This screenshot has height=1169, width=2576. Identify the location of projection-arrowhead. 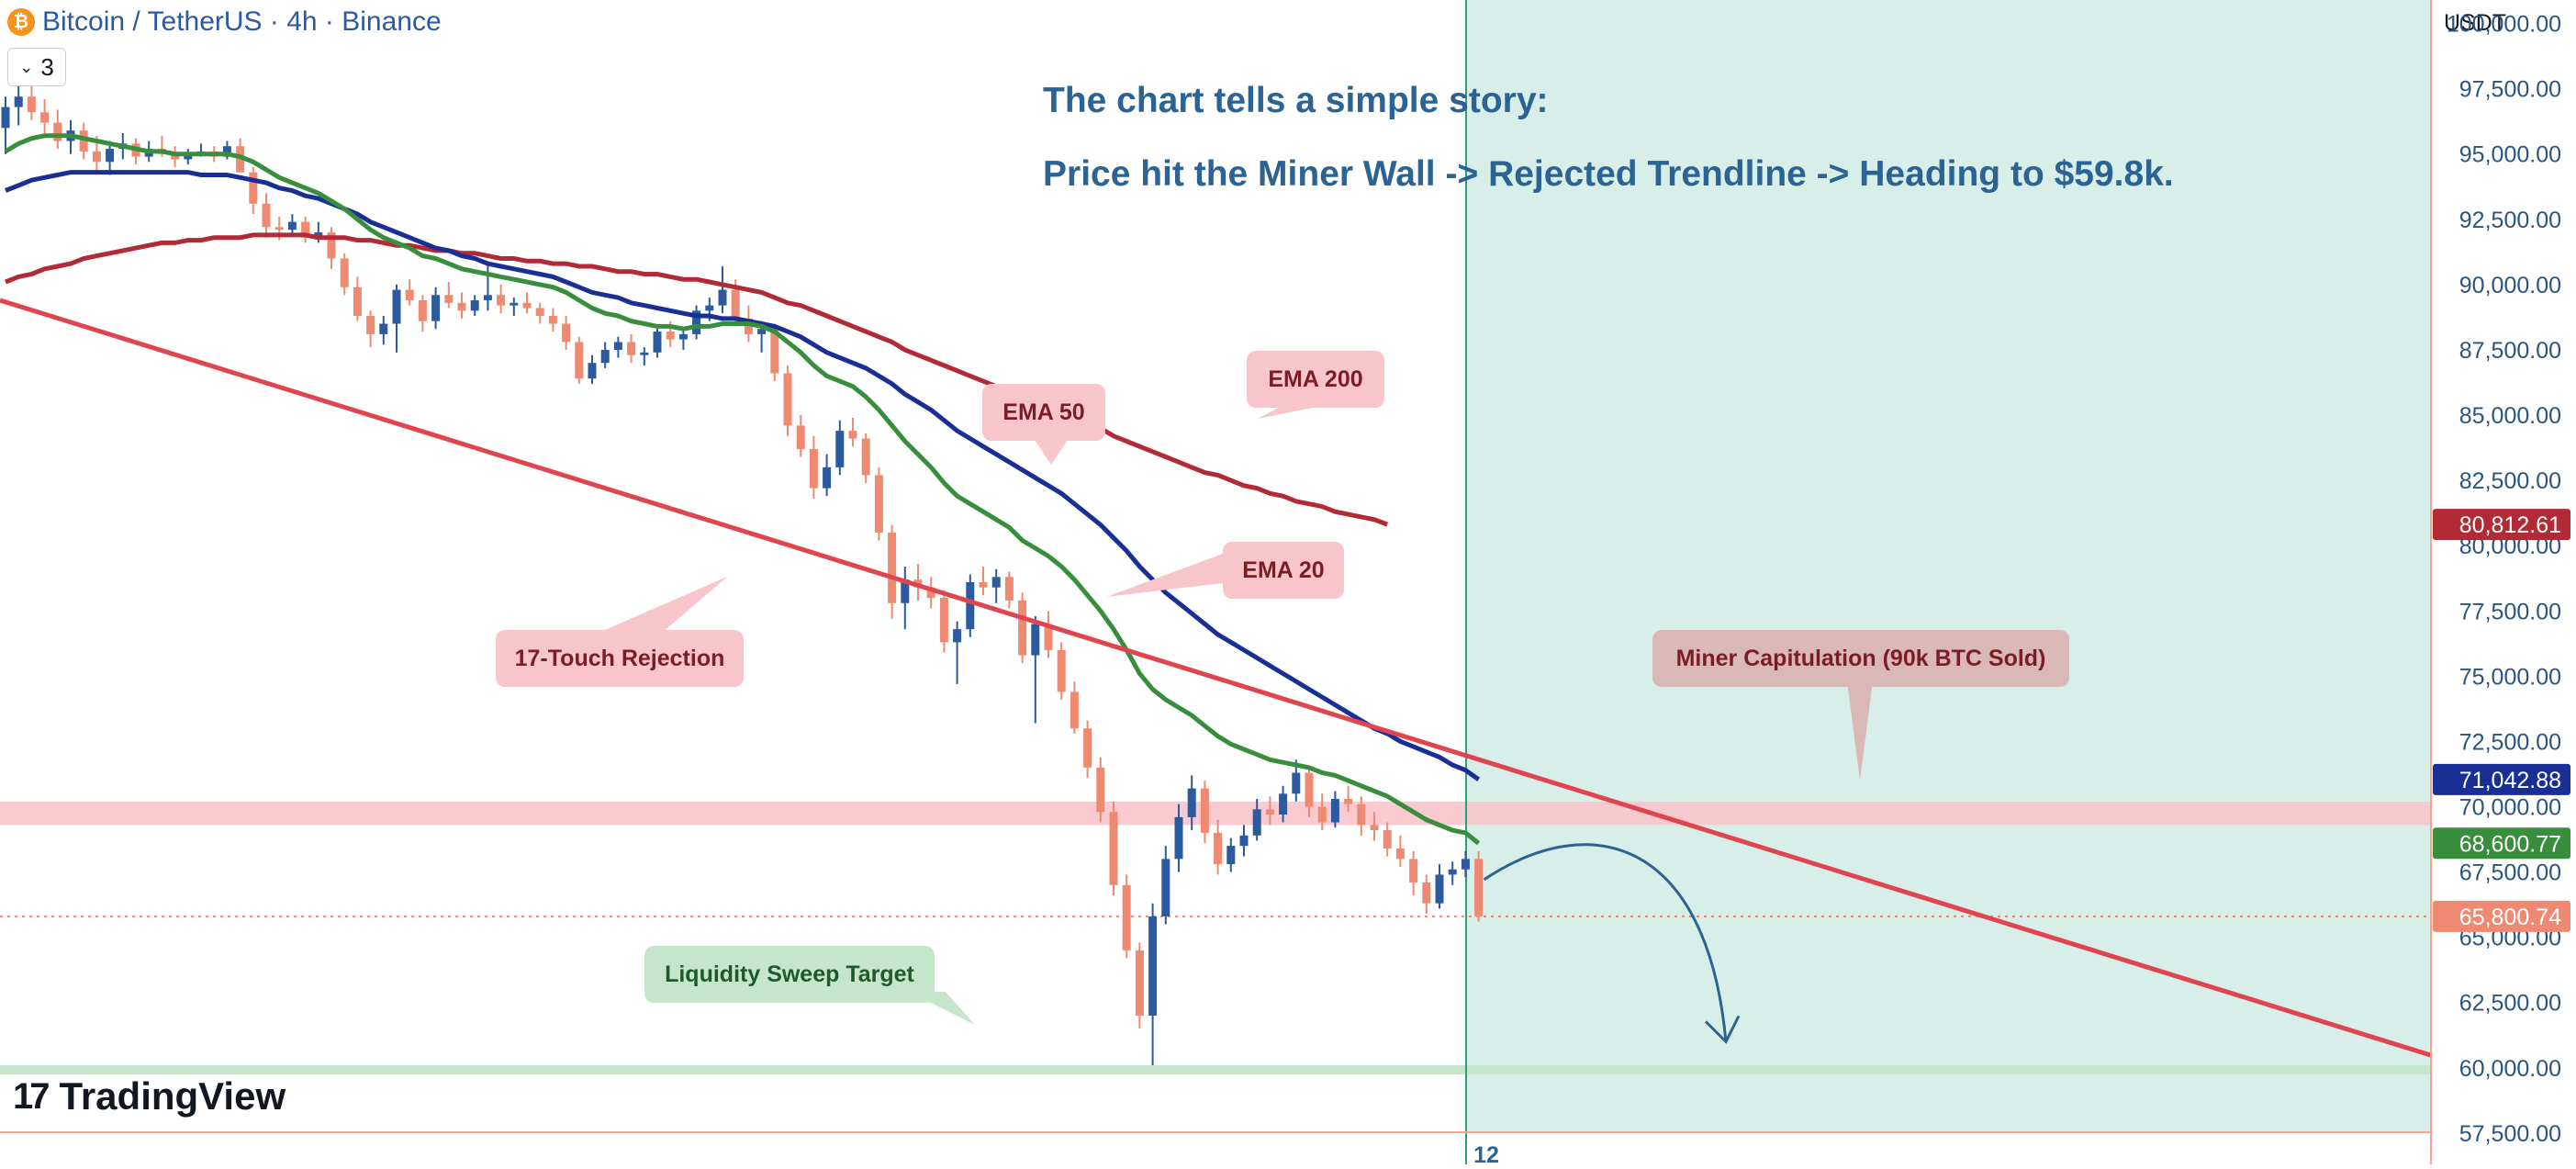
(1722, 1030).